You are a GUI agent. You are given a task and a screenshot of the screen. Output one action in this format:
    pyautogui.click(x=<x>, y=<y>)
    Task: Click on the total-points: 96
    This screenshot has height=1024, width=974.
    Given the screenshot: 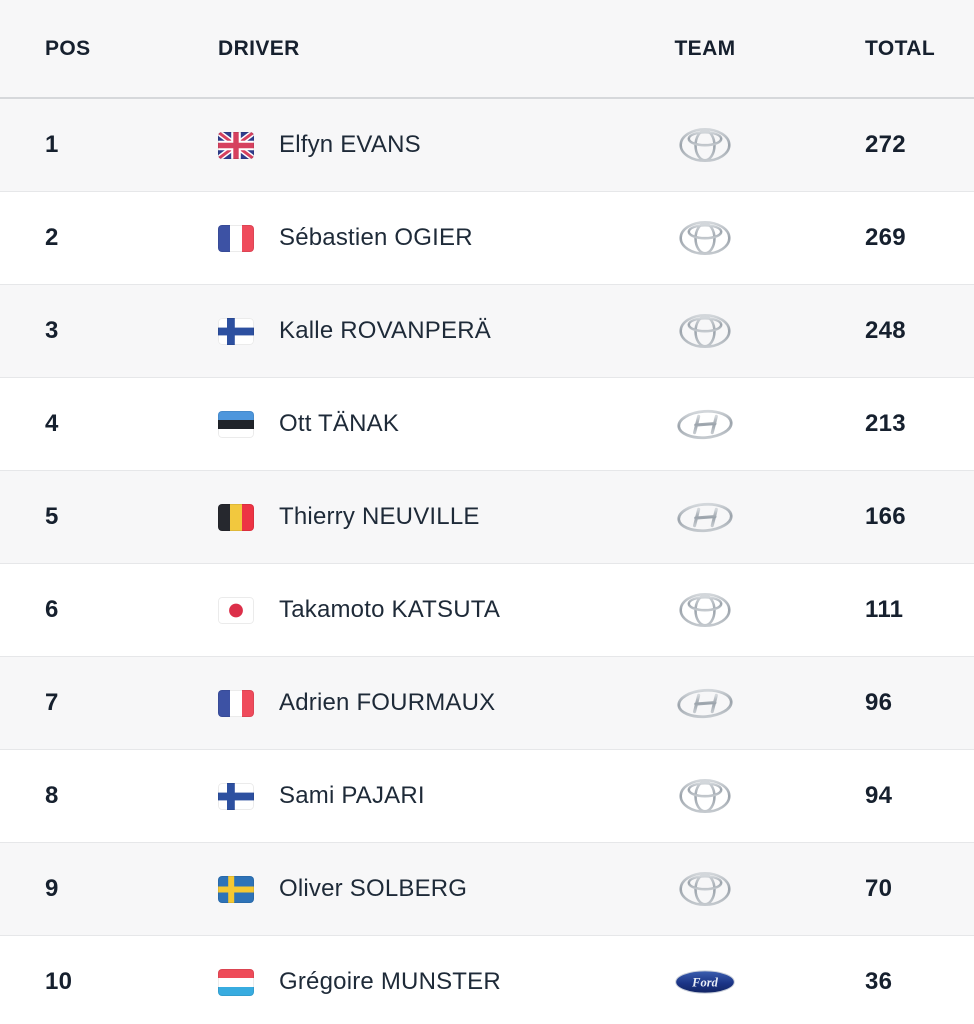 What is the action you would take?
    pyautogui.click(x=879, y=702)
    